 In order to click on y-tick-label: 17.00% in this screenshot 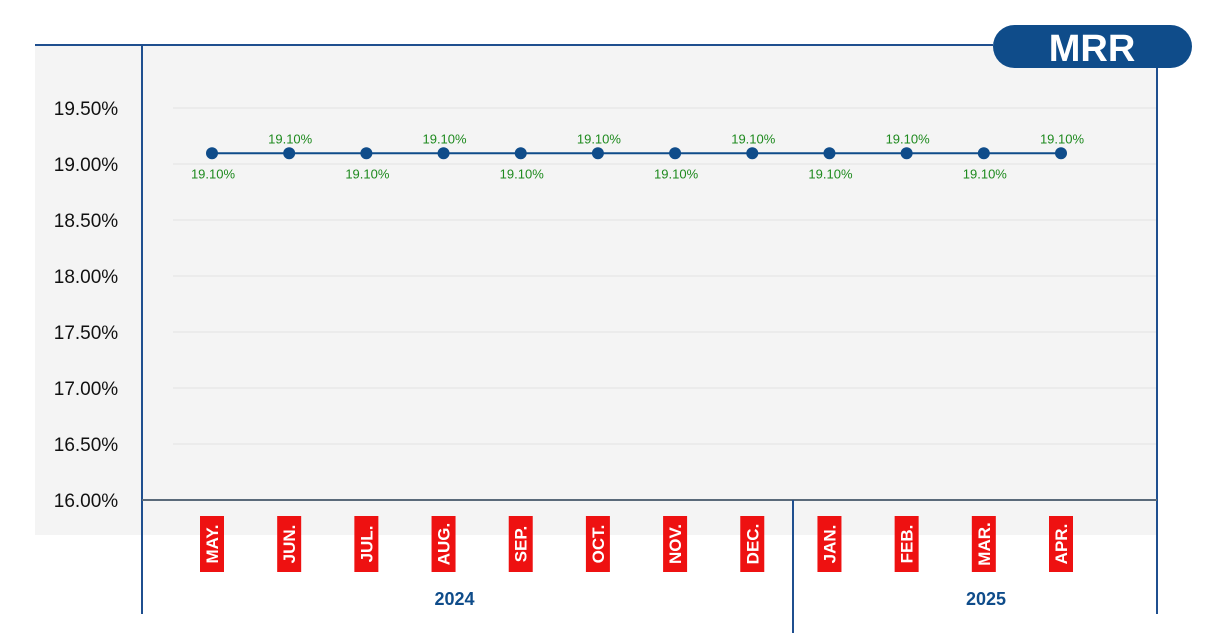, I will do `click(86, 389)`.